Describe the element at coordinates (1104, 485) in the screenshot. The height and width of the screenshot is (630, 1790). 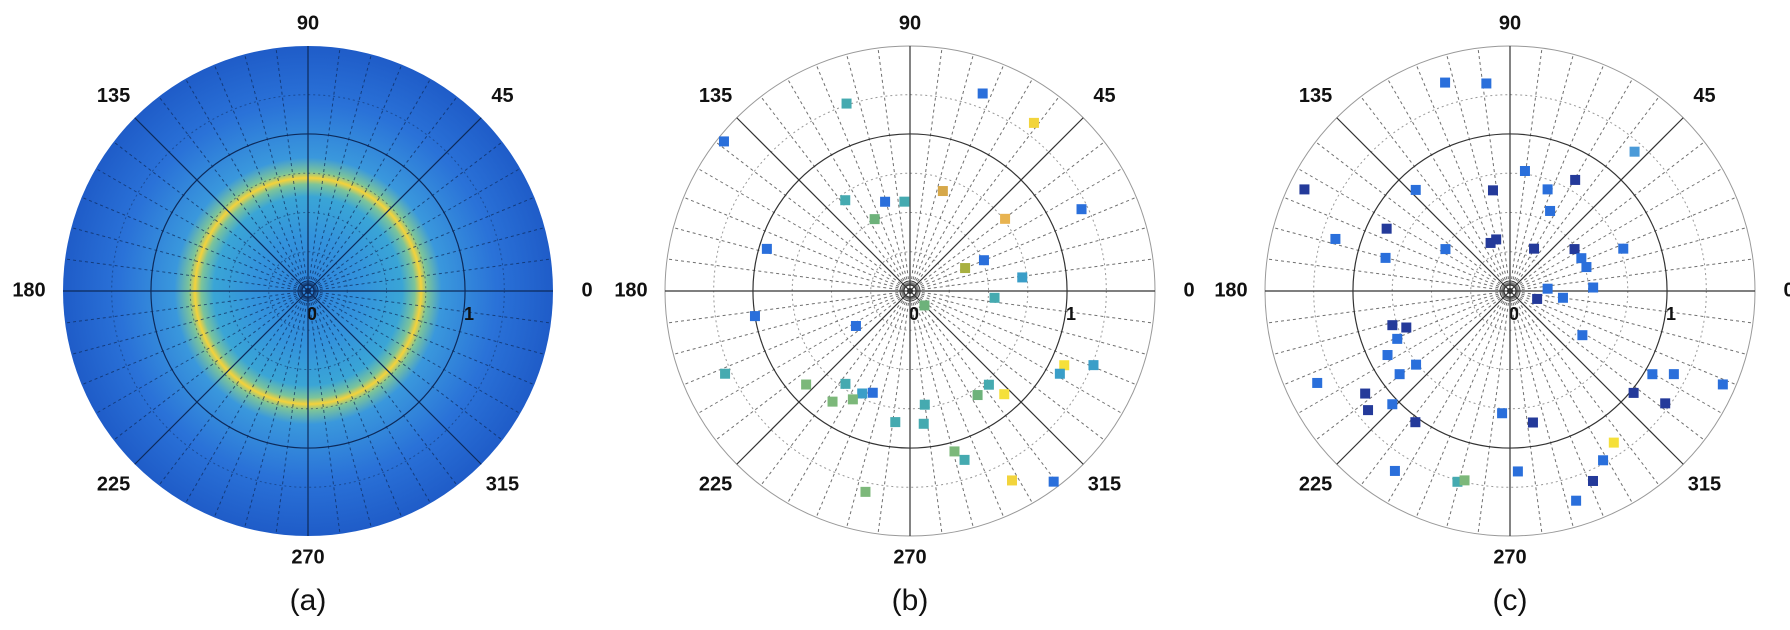
I see `theta-tick-label: 315` at that location.